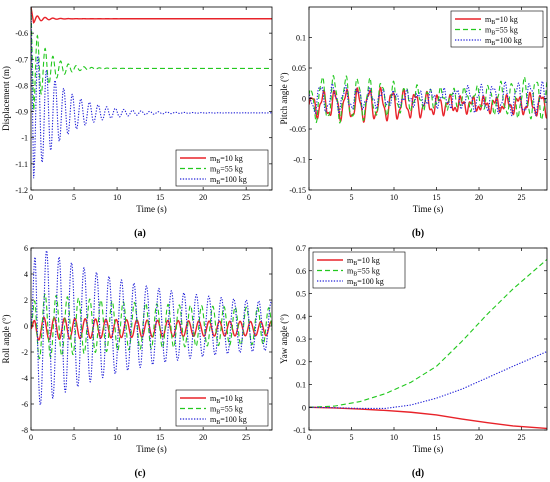 The width and height of the screenshot is (550, 482). What do you see at coordinates (24, 430) in the screenshot?
I see `y-tick-label: -8` at bounding box center [24, 430].